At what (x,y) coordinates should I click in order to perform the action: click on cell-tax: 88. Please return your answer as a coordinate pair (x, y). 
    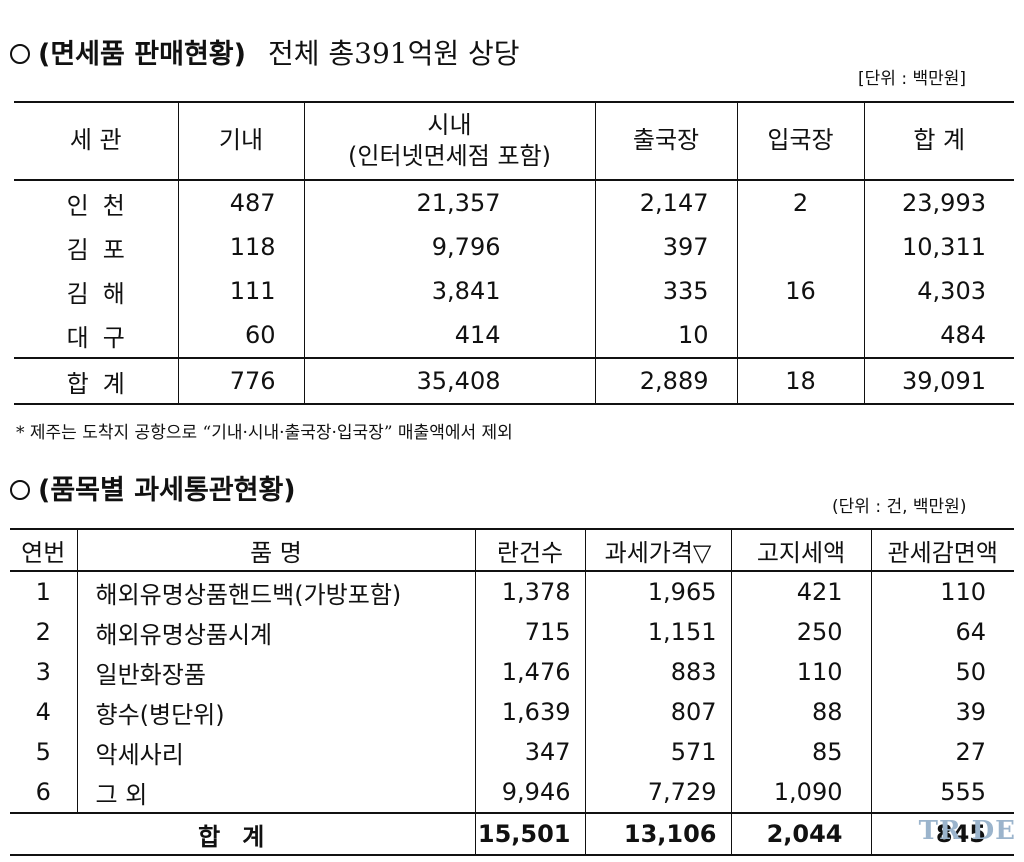
    Looking at the image, I should click on (800, 712).